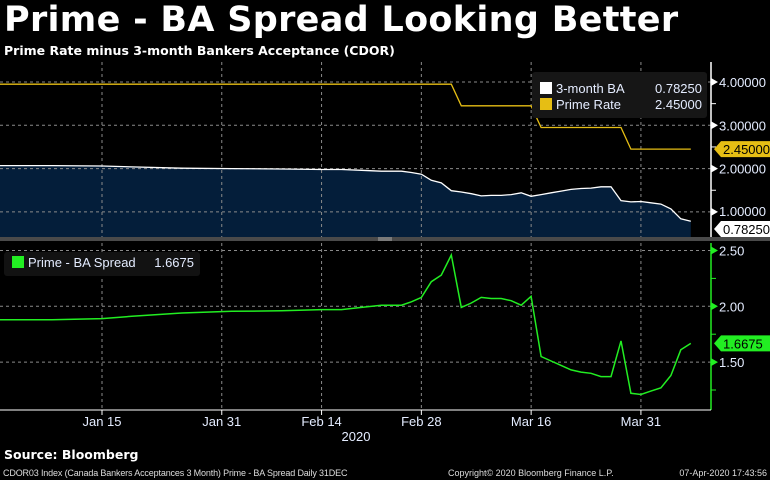 This screenshot has width=770, height=480. What do you see at coordinates (678, 88) in the screenshot?
I see `ba-legend-value: 0.78250` at bounding box center [678, 88].